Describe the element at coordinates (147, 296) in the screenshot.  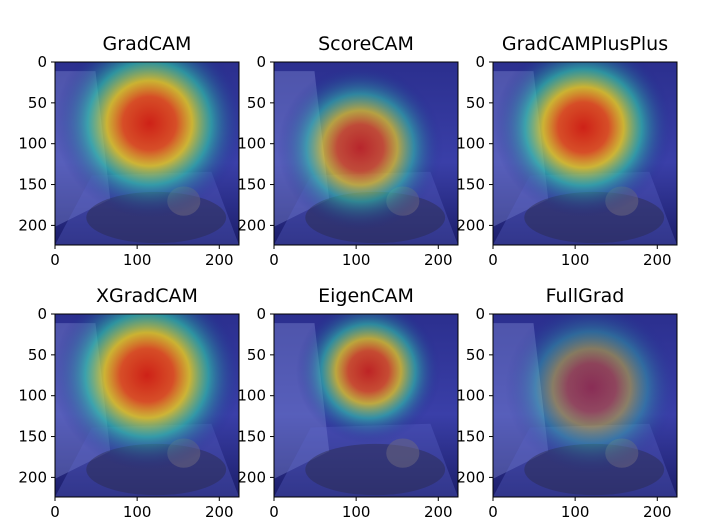
I see `panel-title: XGradCAM` at that location.